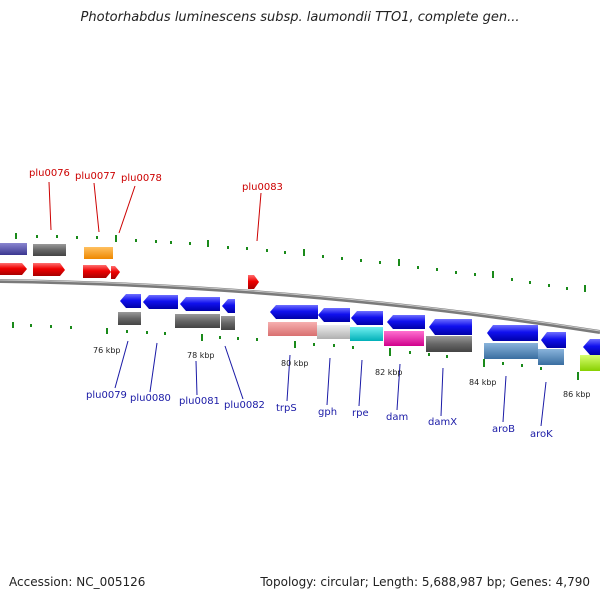  I want to click on leaders-bottom, so click(330, 383).